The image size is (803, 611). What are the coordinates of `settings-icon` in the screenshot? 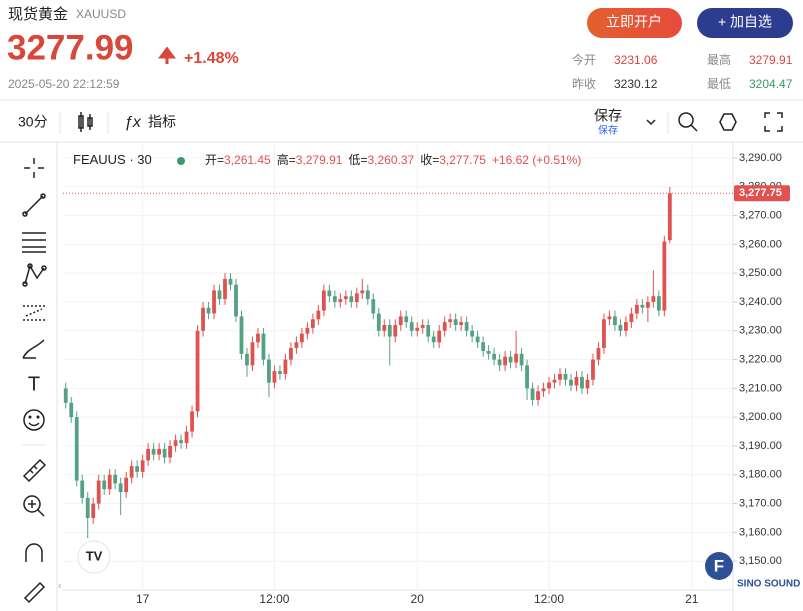 It's located at (728, 122).